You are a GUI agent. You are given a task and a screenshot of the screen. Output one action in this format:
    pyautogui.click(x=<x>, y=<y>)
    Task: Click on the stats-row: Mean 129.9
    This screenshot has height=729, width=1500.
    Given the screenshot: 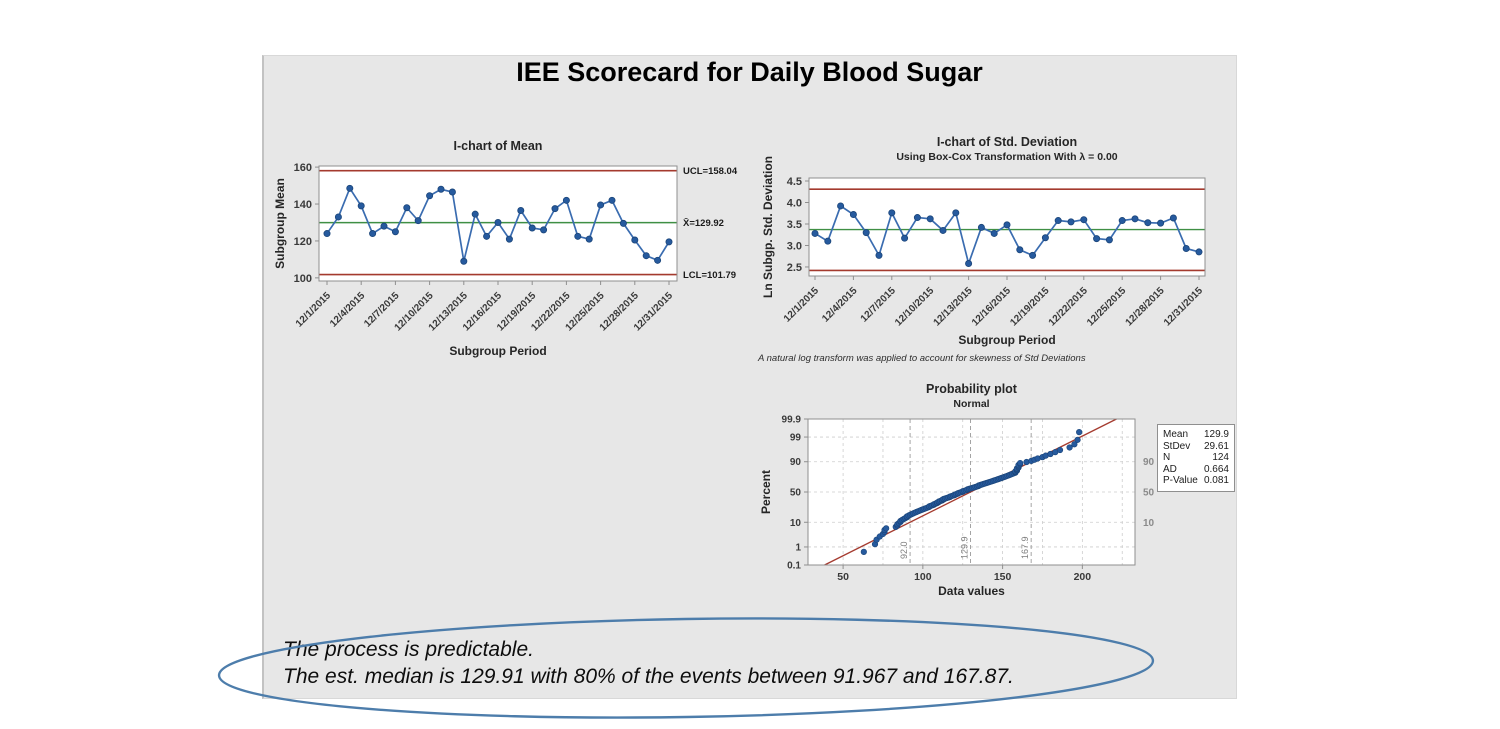 What is the action you would take?
    pyautogui.click(x=1196, y=435)
    